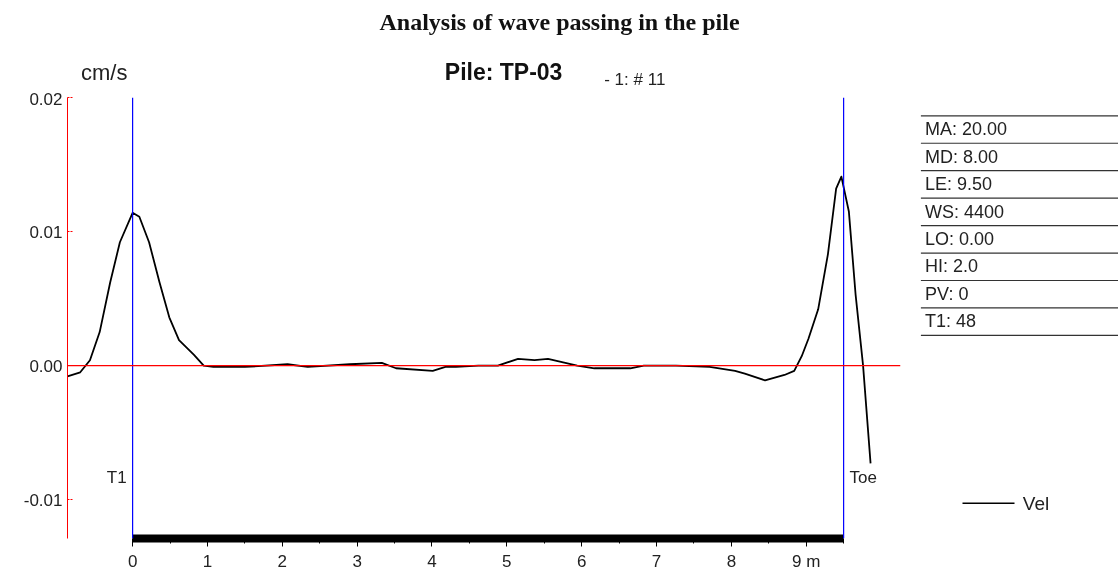  I want to click on text: T1: 48, so click(951, 321).